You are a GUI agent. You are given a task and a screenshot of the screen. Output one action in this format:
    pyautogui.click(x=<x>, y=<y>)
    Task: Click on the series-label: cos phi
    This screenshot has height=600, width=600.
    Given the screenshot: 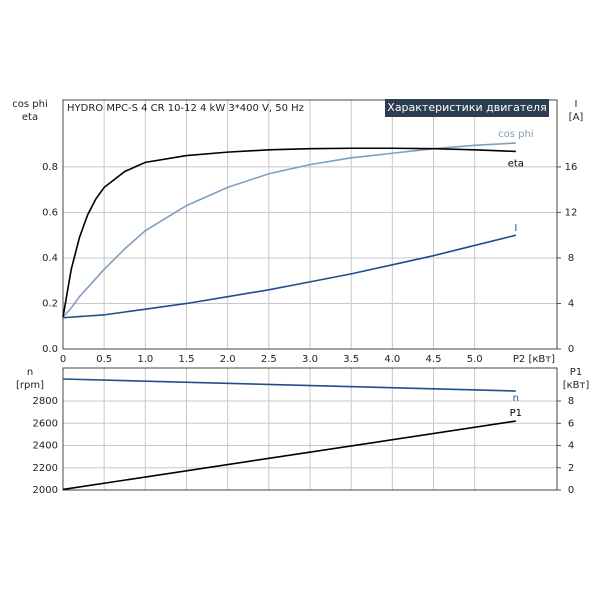 What is the action you would take?
    pyautogui.click(x=515, y=134)
    